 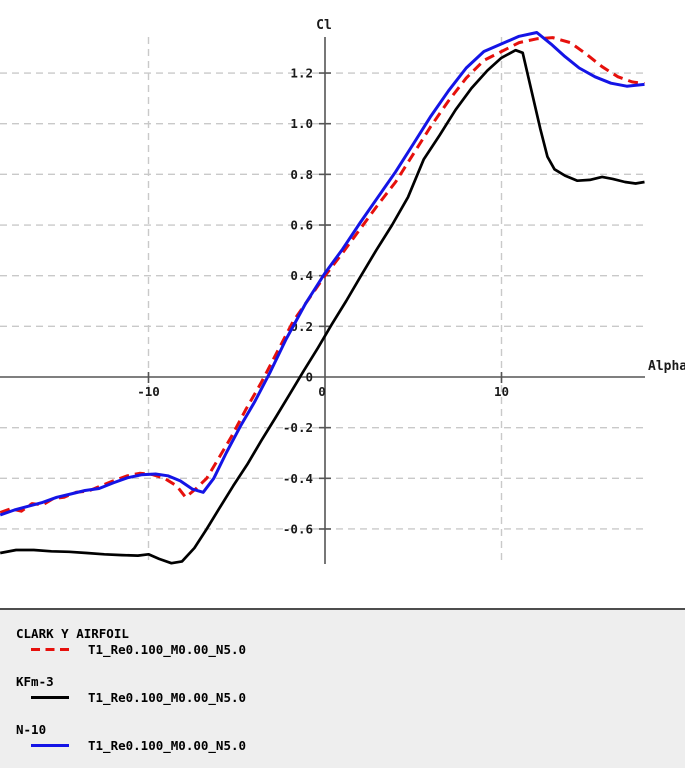 What do you see at coordinates (148, 391) in the screenshot?
I see `tick-label-x--10: -10` at bounding box center [148, 391].